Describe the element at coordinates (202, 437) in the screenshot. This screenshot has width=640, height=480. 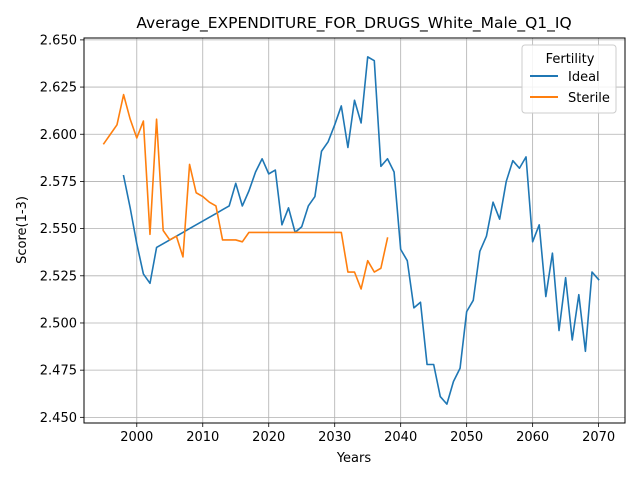
I see `x-tick-label: 2010` at that location.